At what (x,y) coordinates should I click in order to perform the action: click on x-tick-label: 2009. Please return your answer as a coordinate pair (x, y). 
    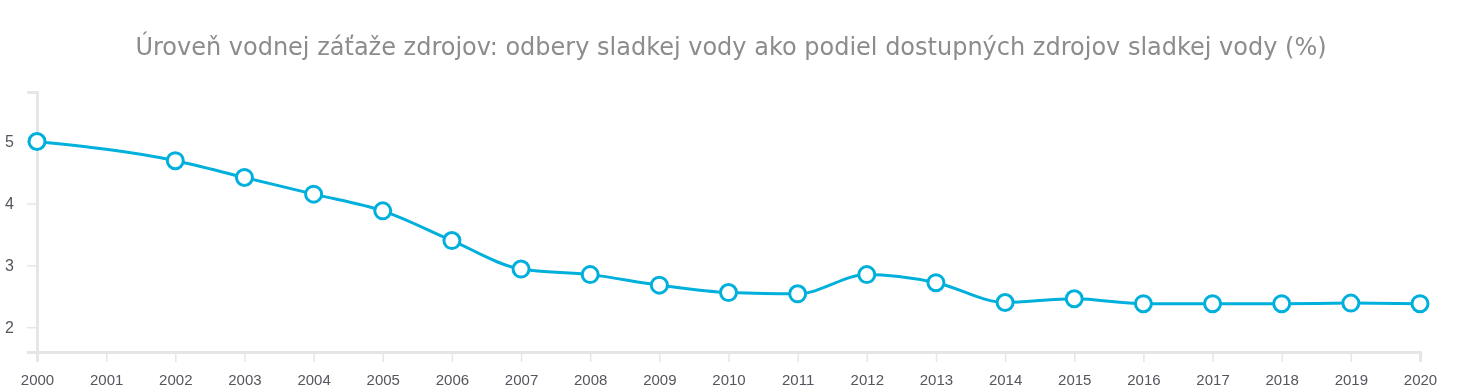
    Looking at the image, I should click on (660, 379).